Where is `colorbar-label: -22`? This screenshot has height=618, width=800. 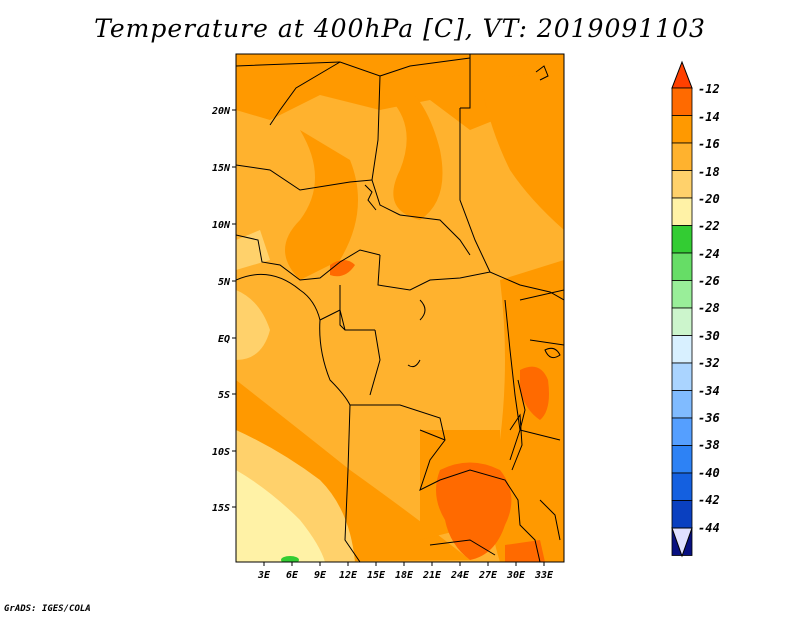 colorbar-label: -22 is located at coordinates (709, 226).